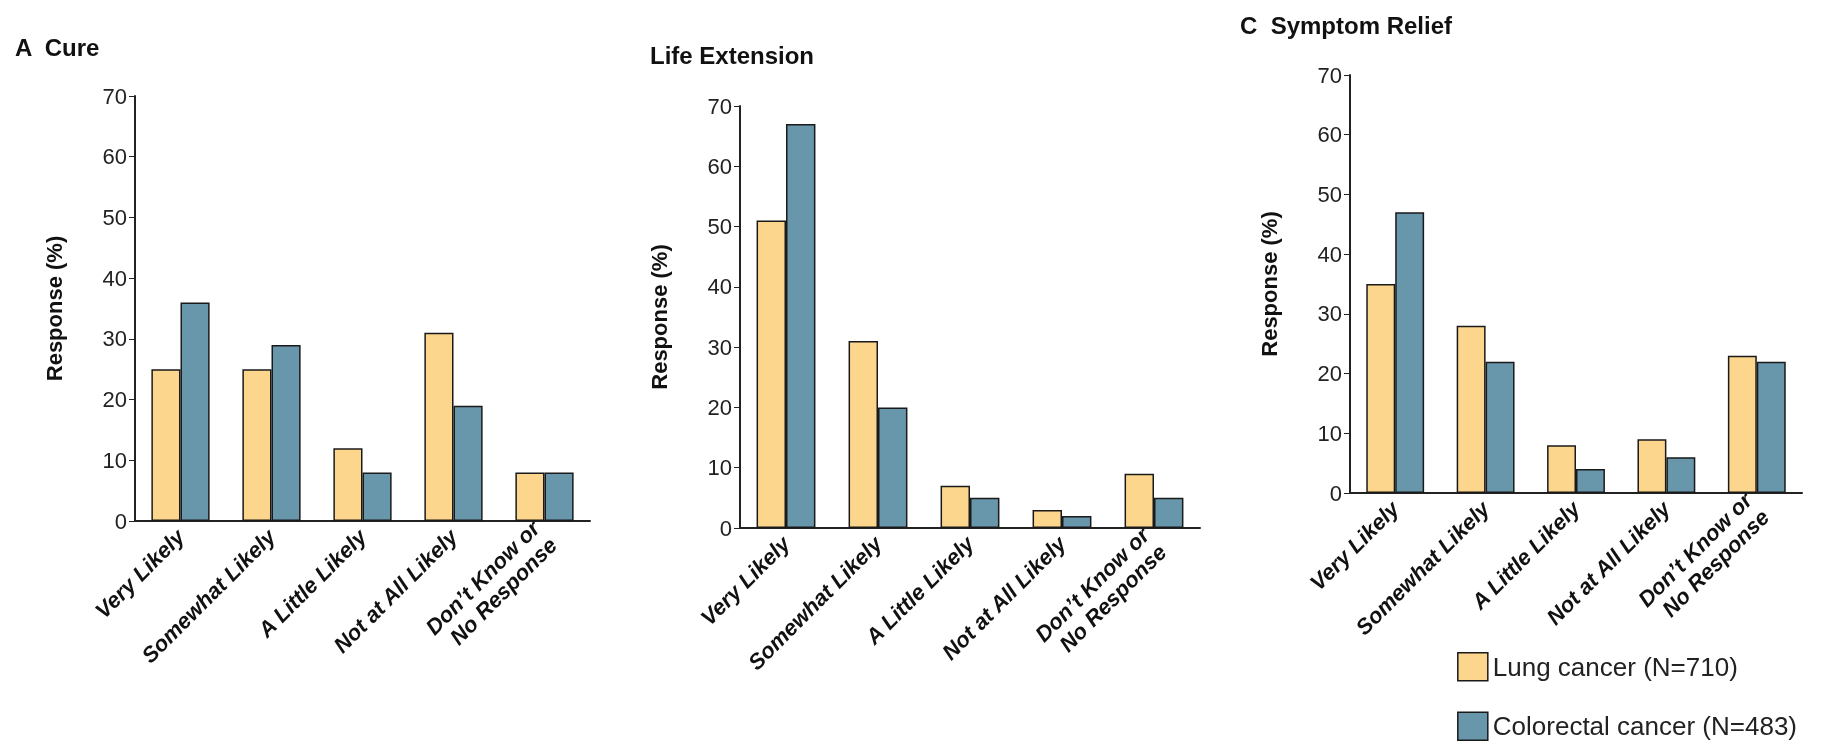 Image resolution: width=1832 pixels, height=754 pixels. What do you see at coordinates (1347, 25) in the screenshot?
I see `chart-title: C Symptom Relief` at bounding box center [1347, 25].